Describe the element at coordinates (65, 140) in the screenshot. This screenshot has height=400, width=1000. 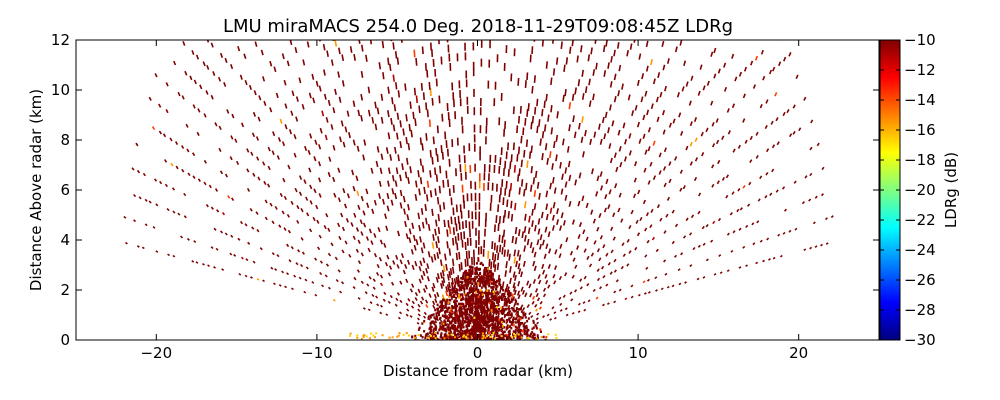
I see `y-tick-label: 8` at that location.